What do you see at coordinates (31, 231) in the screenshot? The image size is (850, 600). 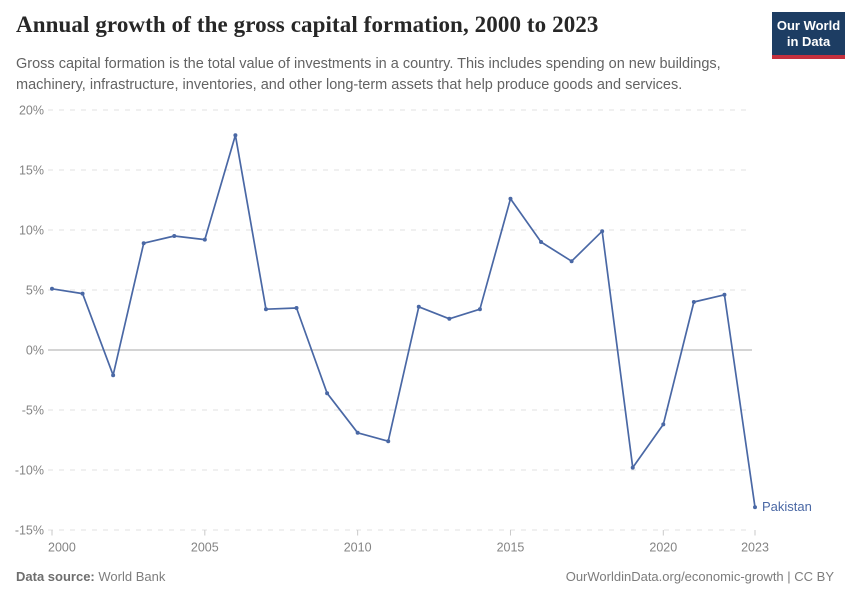 I see `y-tick-label: 10%` at bounding box center [31, 231].